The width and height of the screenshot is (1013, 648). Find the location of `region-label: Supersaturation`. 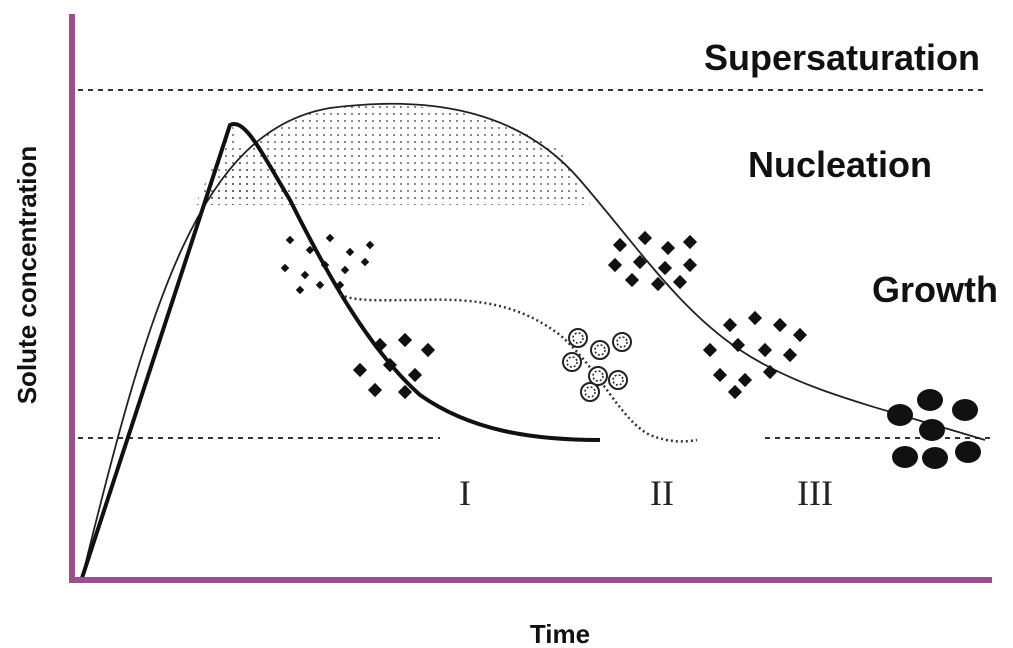

region-label: Supersaturation is located at coordinates (842, 57).